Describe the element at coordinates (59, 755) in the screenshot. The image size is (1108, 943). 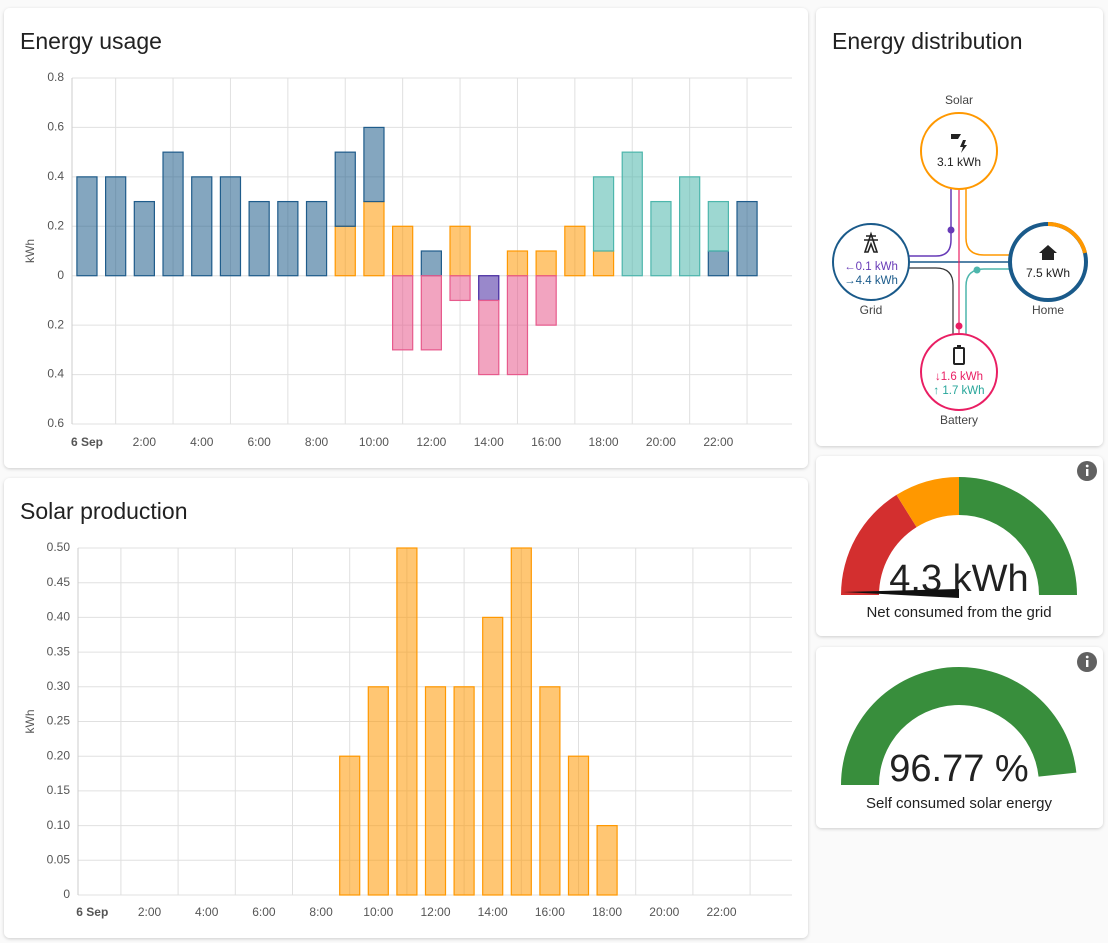
I see `y-tick-label: 0.20` at that location.